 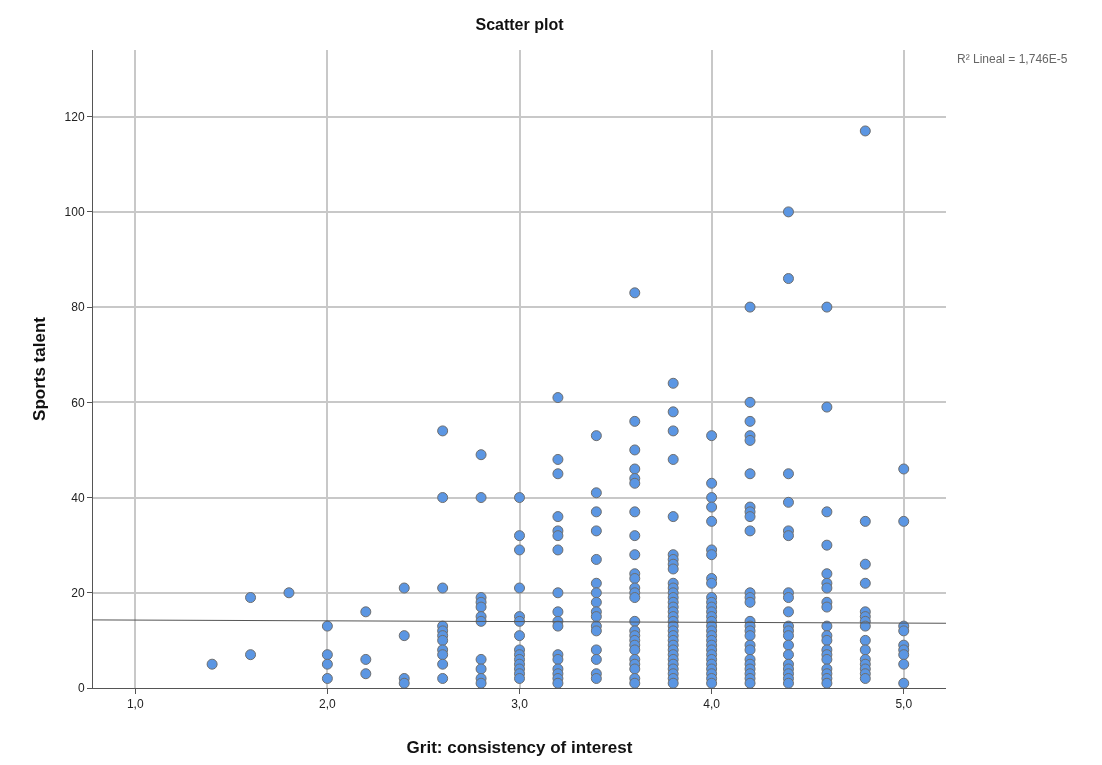 What do you see at coordinates (78, 402) in the screenshot?
I see `y-tick-label: 60` at bounding box center [78, 402].